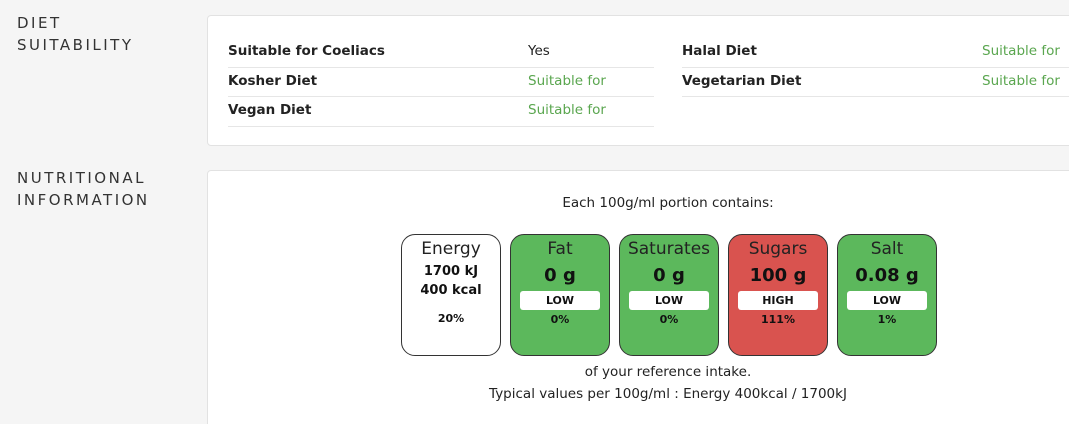  Describe the element at coordinates (719, 51) in the screenshot. I see `diet-name: Halal Diet` at that location.